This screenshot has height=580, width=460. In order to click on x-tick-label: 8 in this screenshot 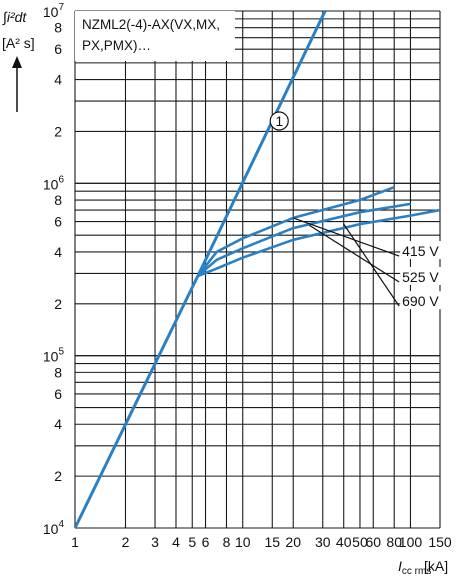, I will do `click(227, 542)`.